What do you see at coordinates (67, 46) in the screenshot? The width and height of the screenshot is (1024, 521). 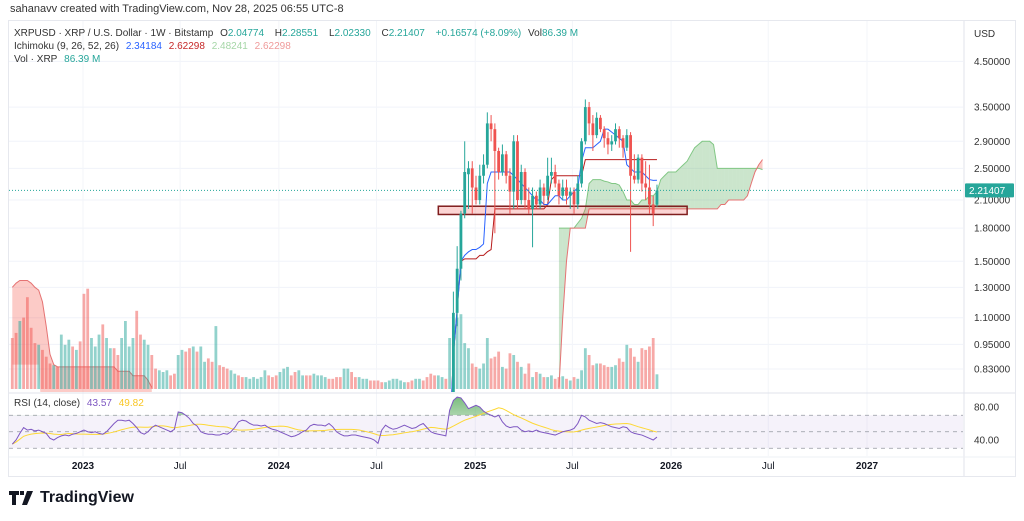 I see `ichimoku-title: Ichimoku (9, 26, 52, 26)` at bounding box center [67, 46].